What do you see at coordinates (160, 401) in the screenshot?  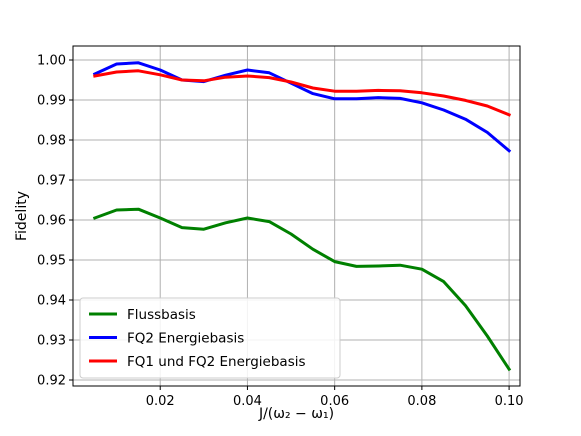 I see `x-tick-label: 0.02` at bounding box center [160, 401].